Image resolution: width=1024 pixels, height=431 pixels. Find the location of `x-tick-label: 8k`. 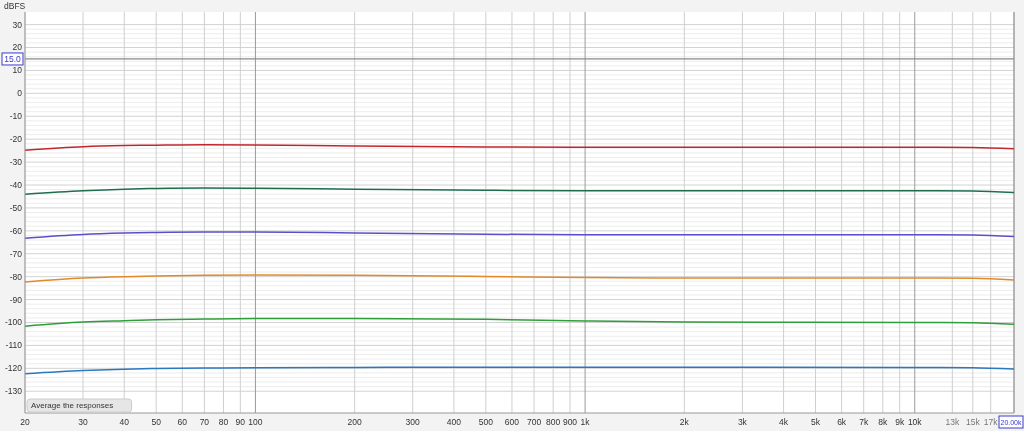

x-tick-label: 8k is located at coordinates (883, 422).